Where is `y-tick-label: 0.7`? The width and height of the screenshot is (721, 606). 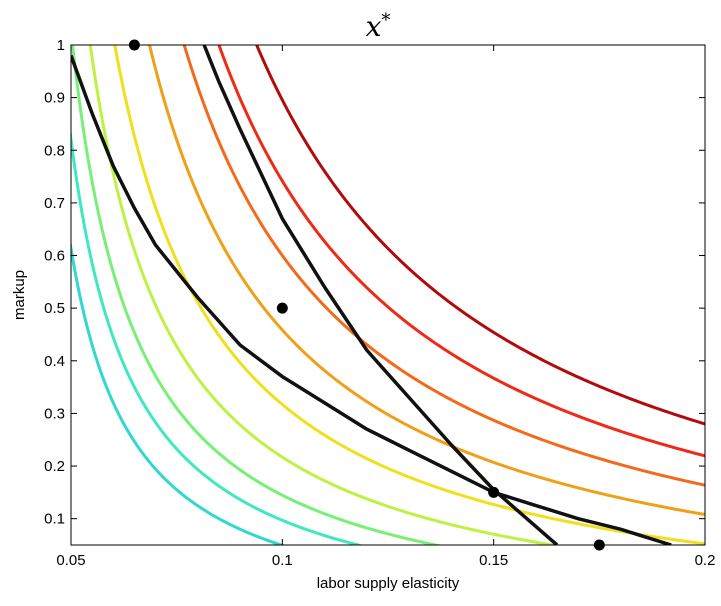
y-tick-label: 0.7 is located at coordinates (54, 203).